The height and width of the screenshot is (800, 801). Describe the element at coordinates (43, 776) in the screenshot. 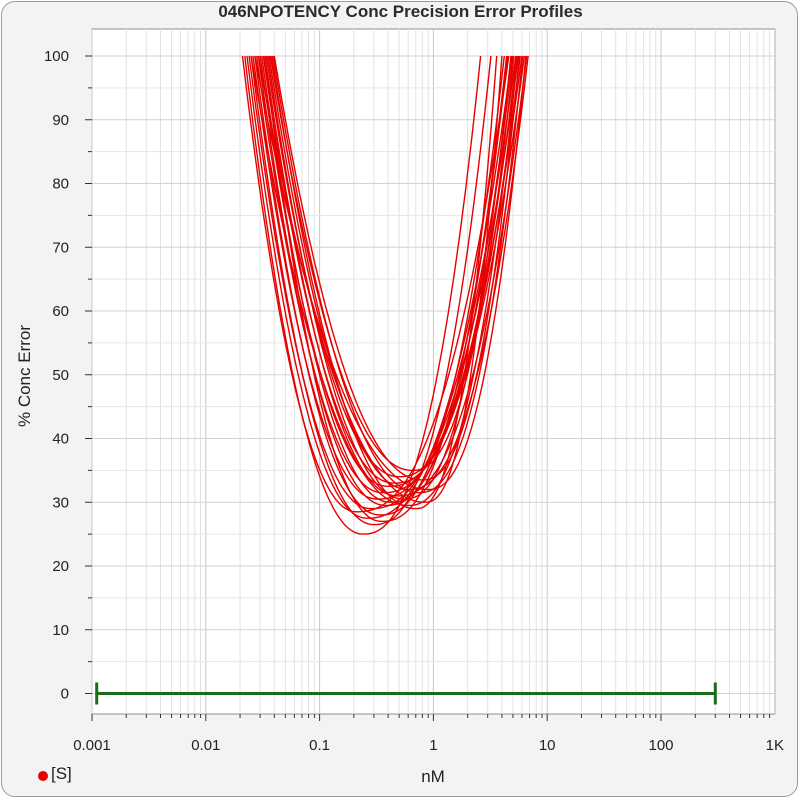

I see `legend-marker` at that location.